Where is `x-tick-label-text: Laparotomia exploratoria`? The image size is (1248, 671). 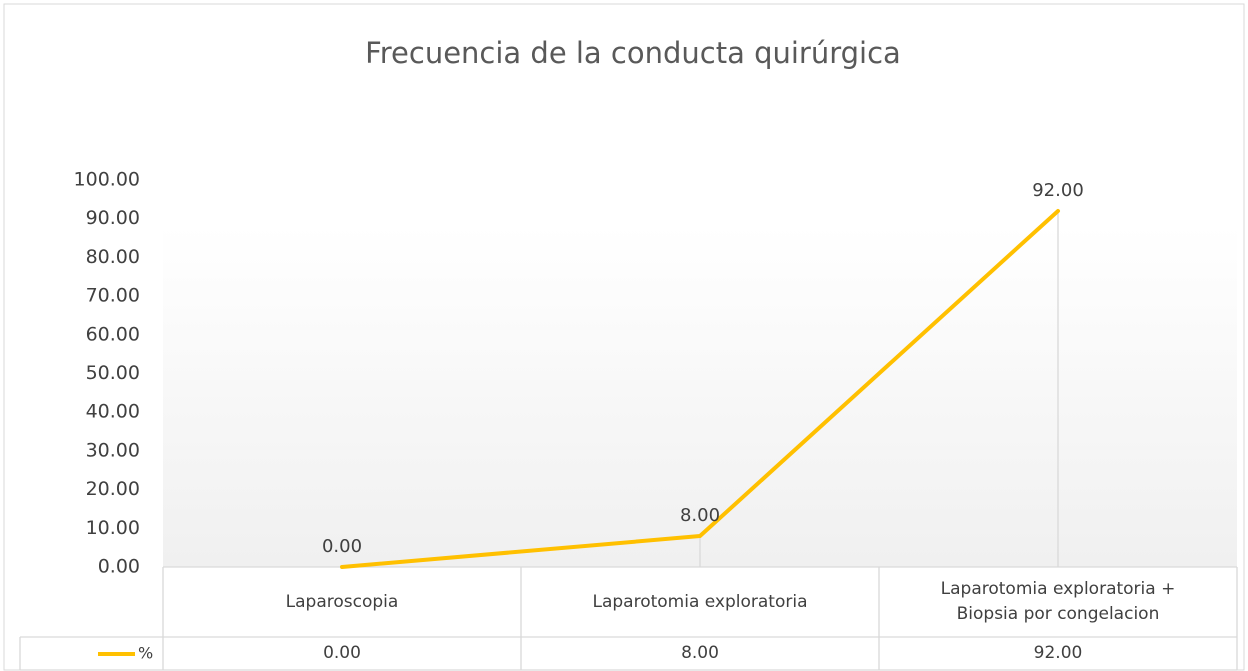 x-tick-label-text: Laparotomia exploratoria is located at coordinates (700, 601).